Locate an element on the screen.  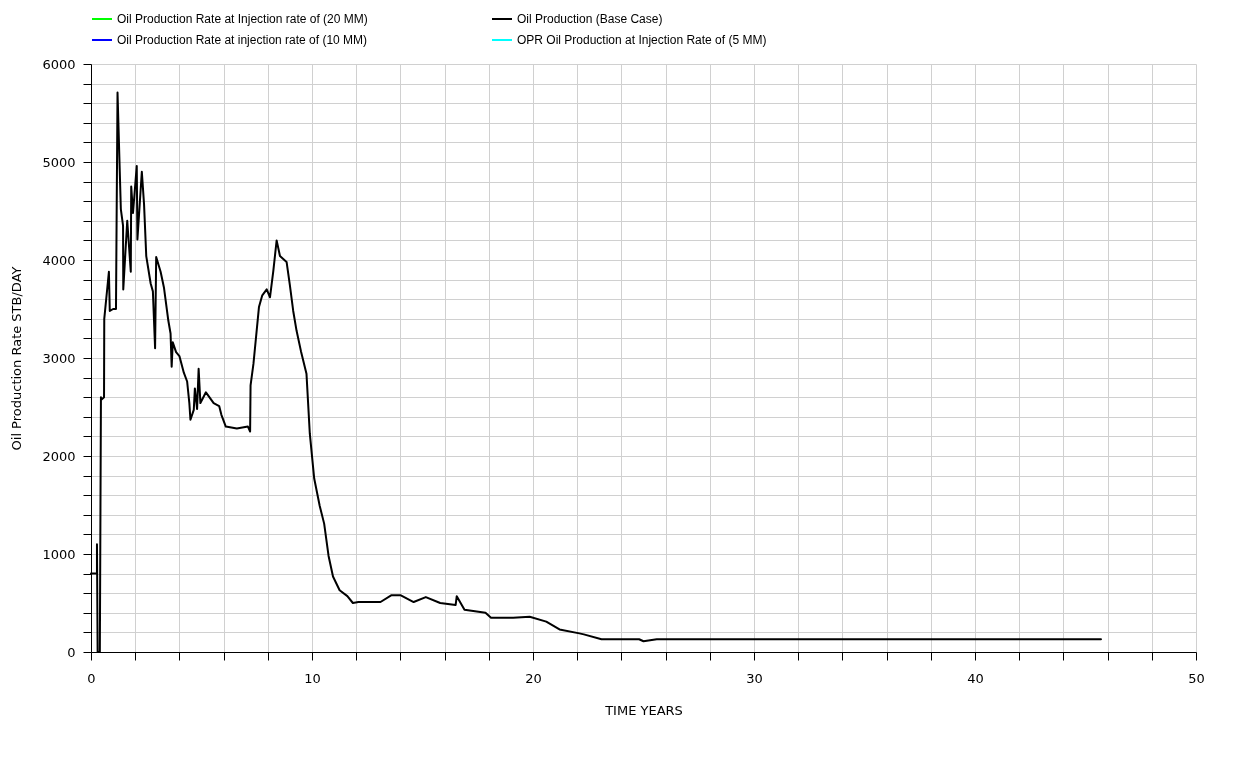
y-tick-label: 6000 is located at coordinates (59, 64).